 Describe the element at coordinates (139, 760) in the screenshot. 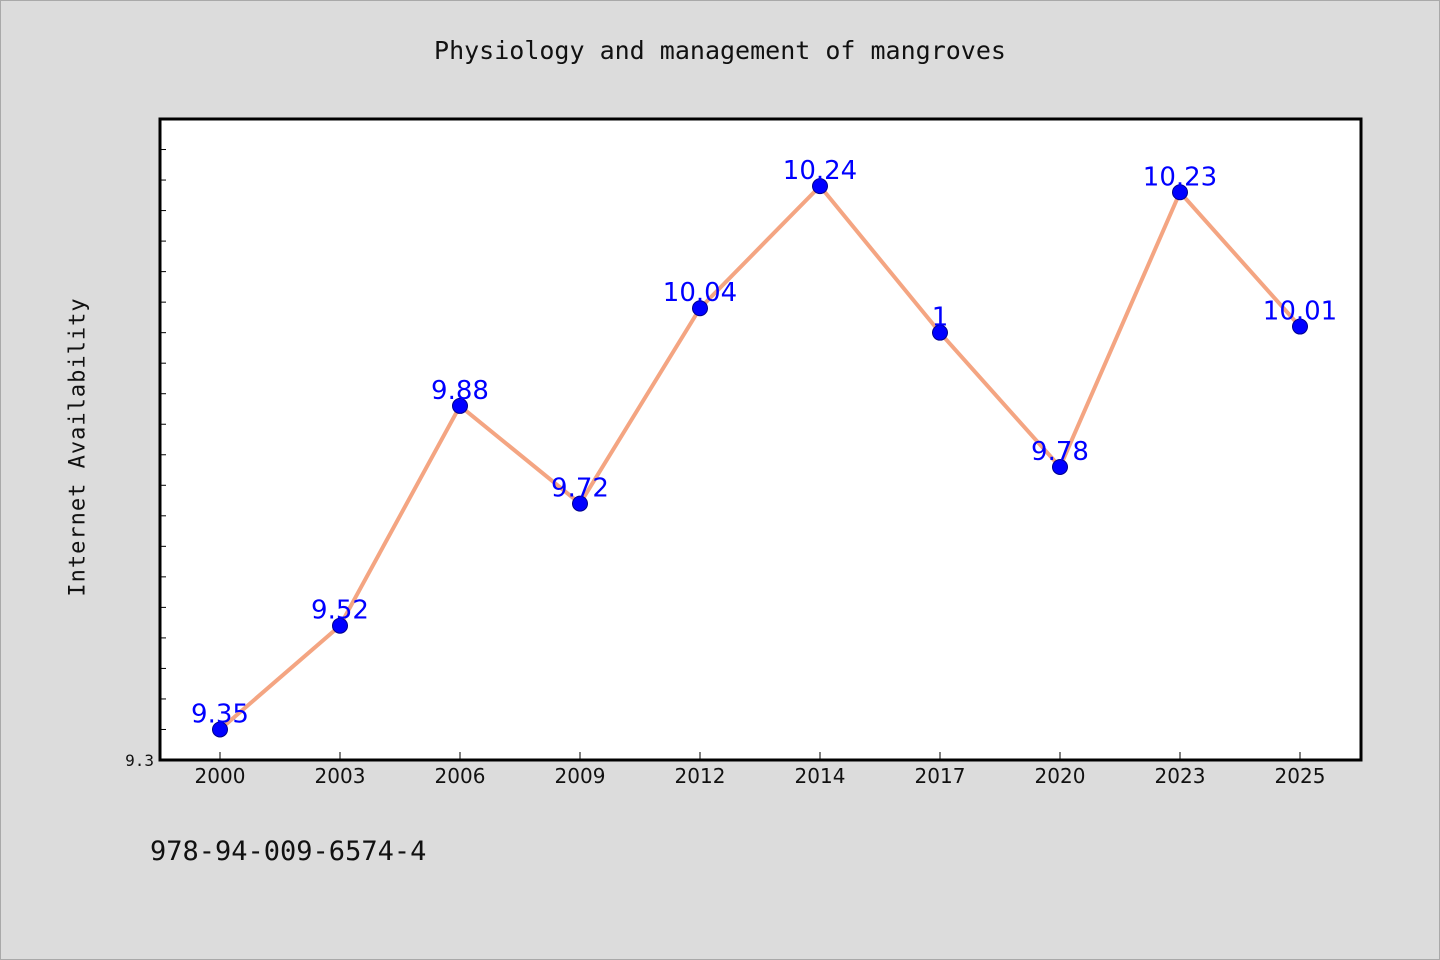

I see `y-tick-label: 9.3` at that location.